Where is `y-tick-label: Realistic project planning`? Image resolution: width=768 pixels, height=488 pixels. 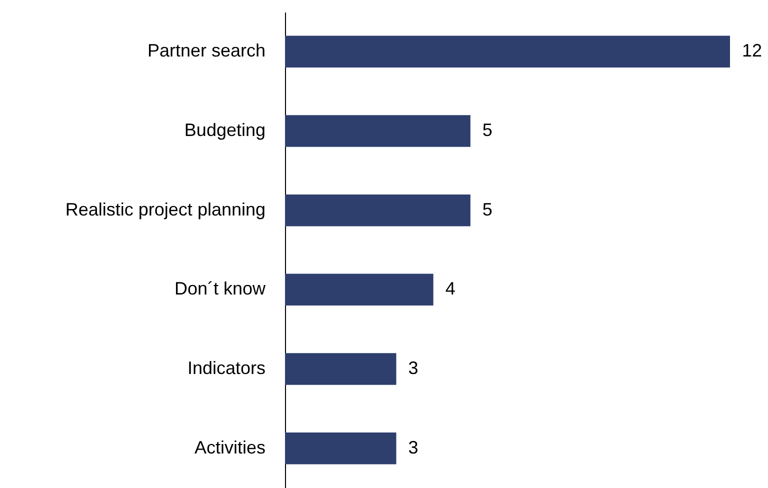 y-tick-label: Realistic project planning is located at coordinates (165, 209).